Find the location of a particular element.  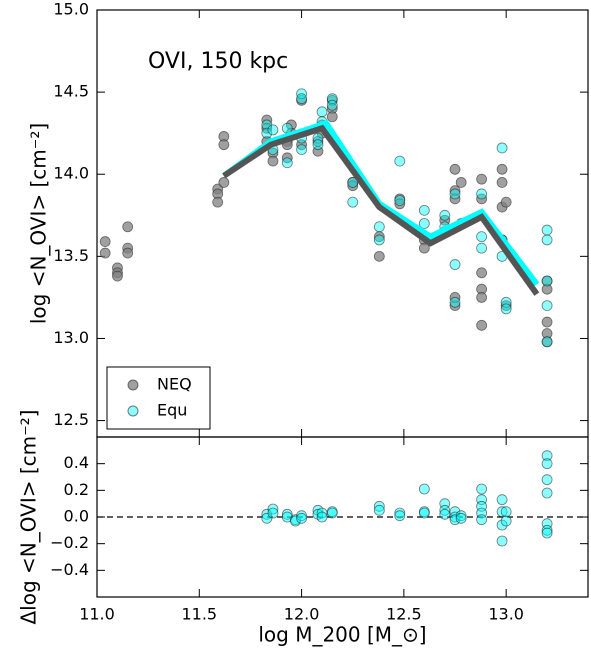

x-axis-label: log M_200 [M_⊙] is located at coordinates (342, 635).